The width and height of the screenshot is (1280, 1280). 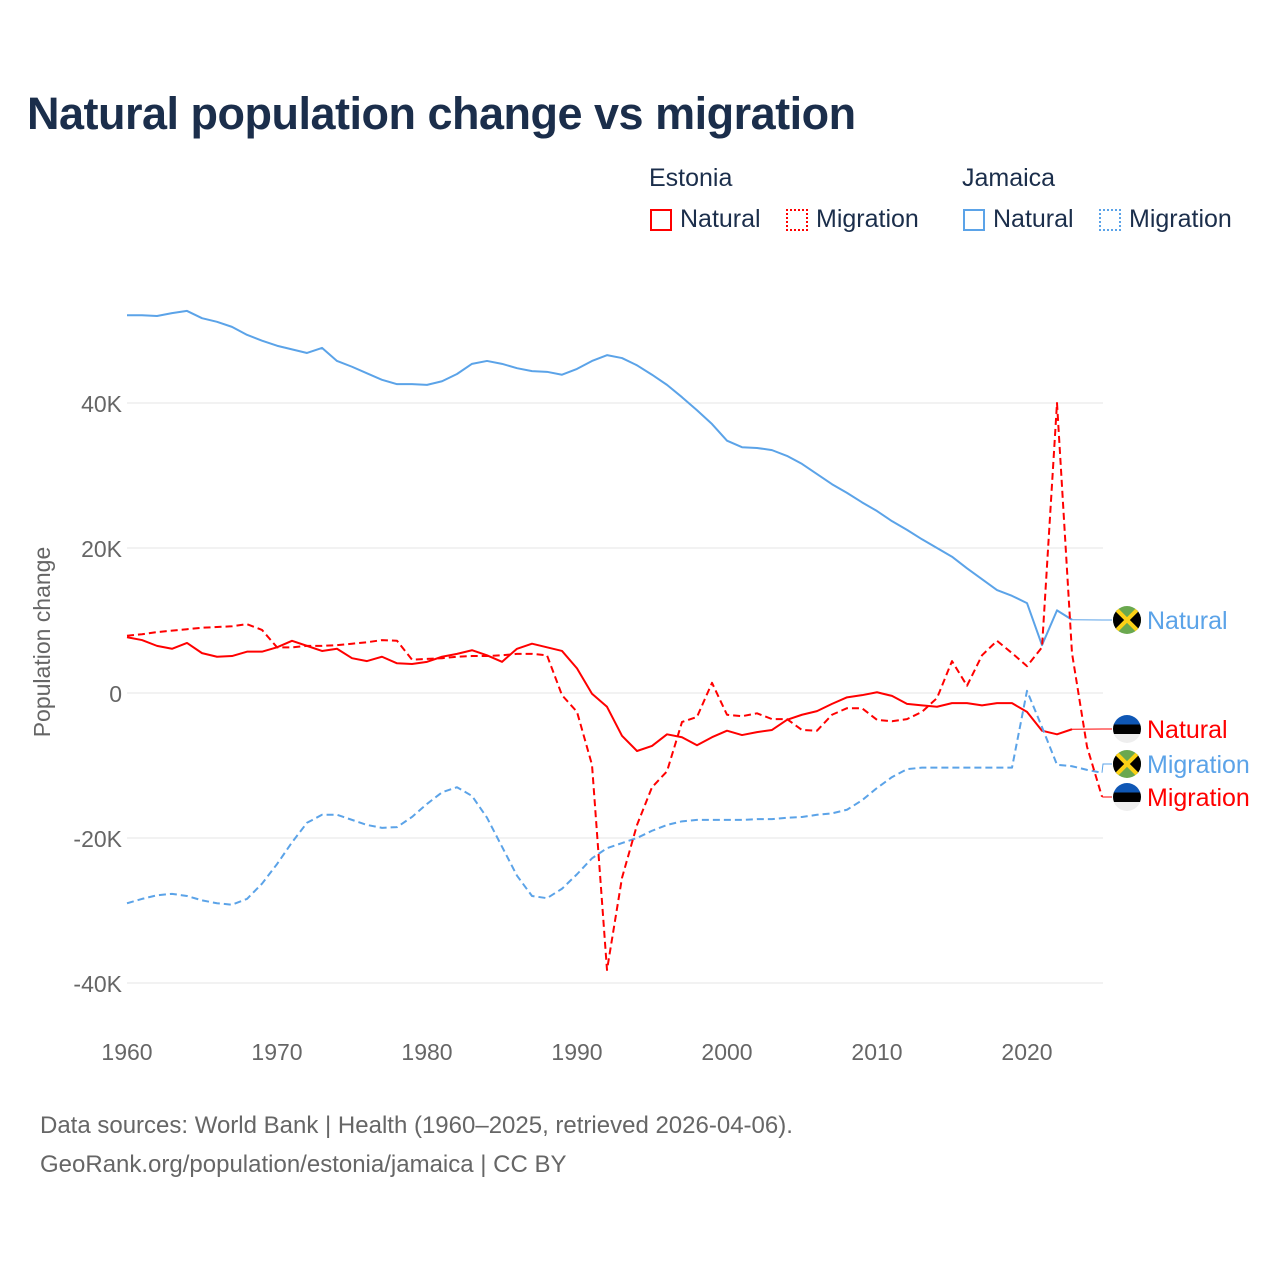 What do you see at coordinates (102, 404) in the screenshot?
I see `y-tick-label: 40K` at bounding box center [102, 404].